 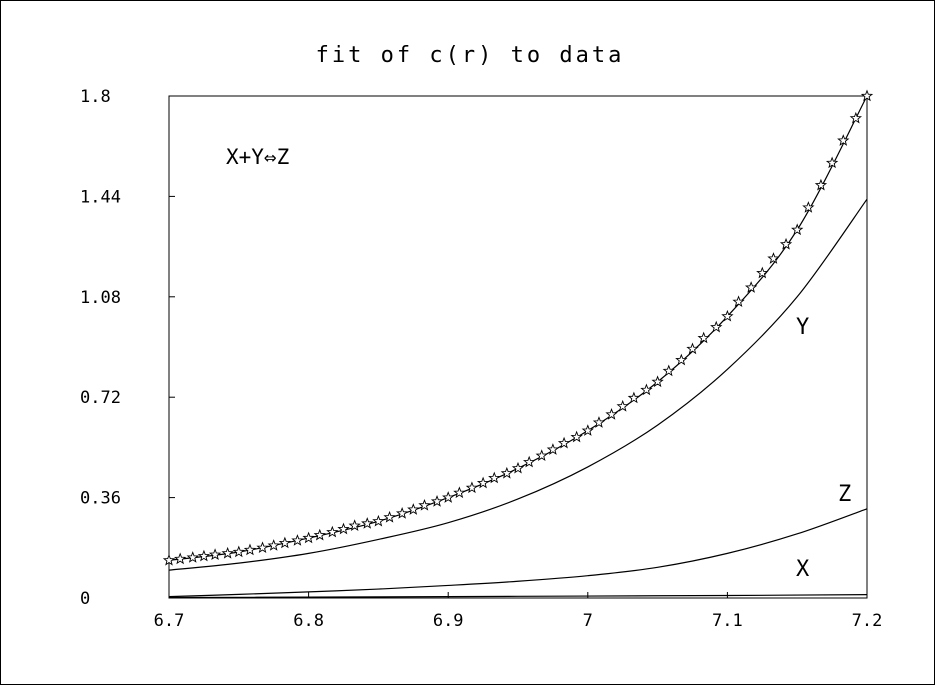 What do you see at coordinates (100, 197) in the screenshot?
I see `y-tick-label: 1.44` at bounding box center [100, 197].